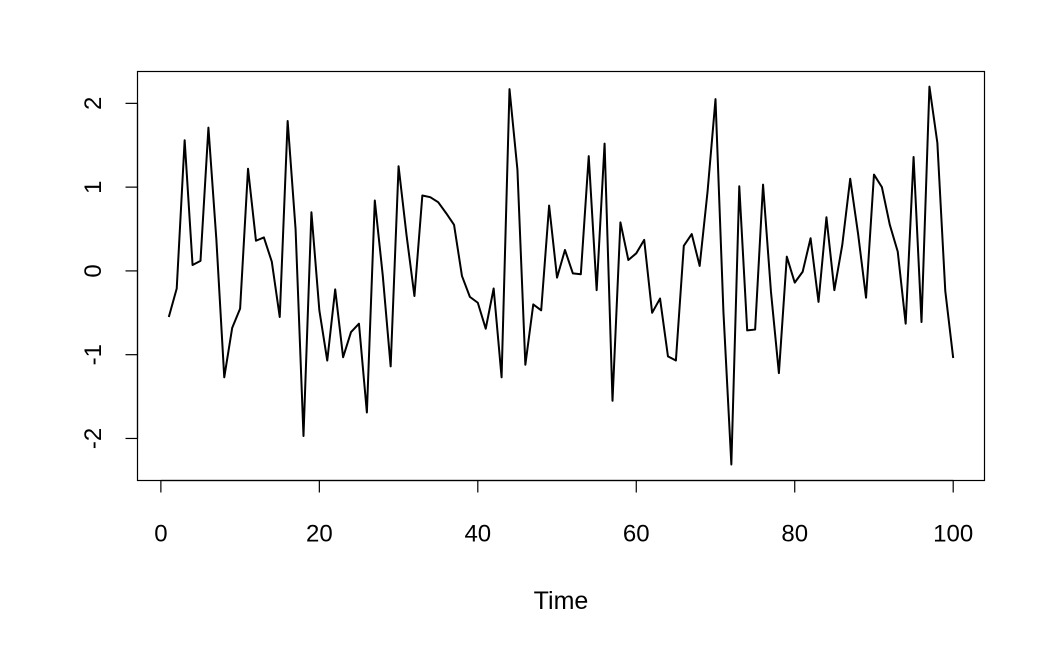 This screenshot has width=1055, height=652. Describe the element at coordinates (794, 534) in the screenshot. I see `x-tick-label: 80` at that location.